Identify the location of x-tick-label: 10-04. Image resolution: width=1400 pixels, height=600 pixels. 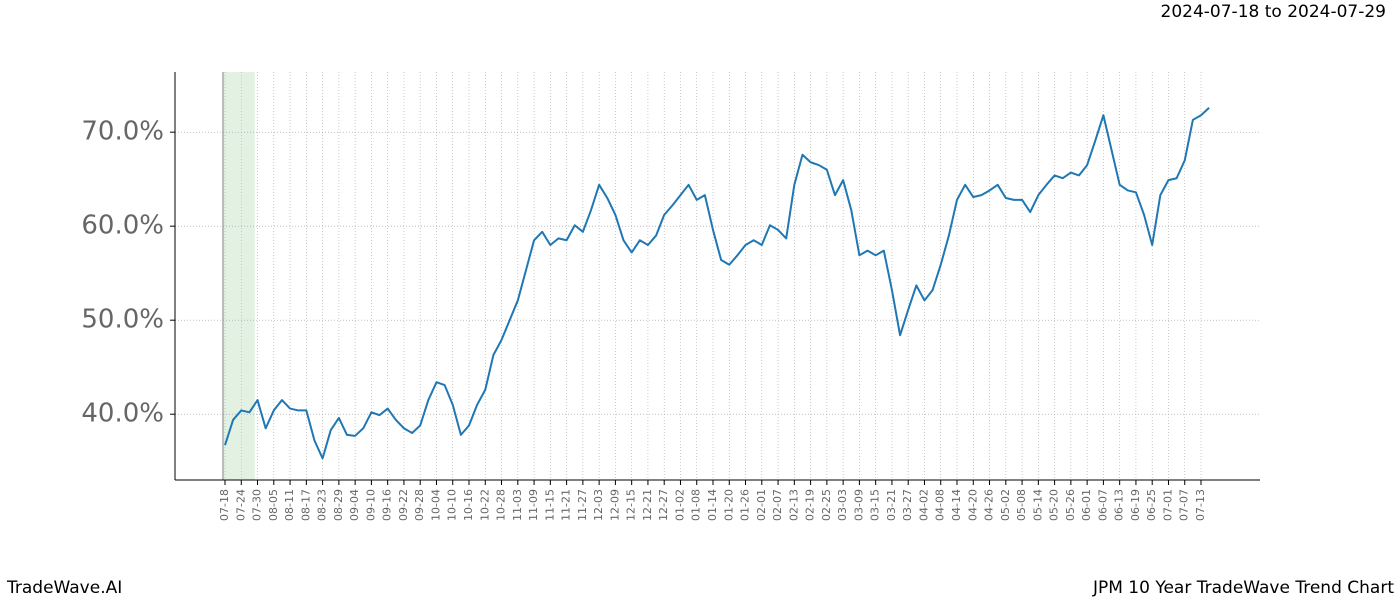
(435, 505).